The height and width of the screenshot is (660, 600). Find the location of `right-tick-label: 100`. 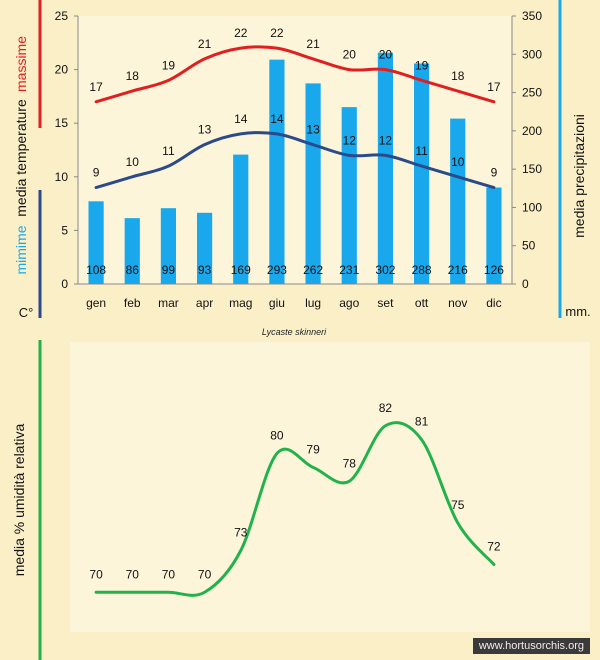

right-tick-label: 100 is located at coordinates (532, 207).